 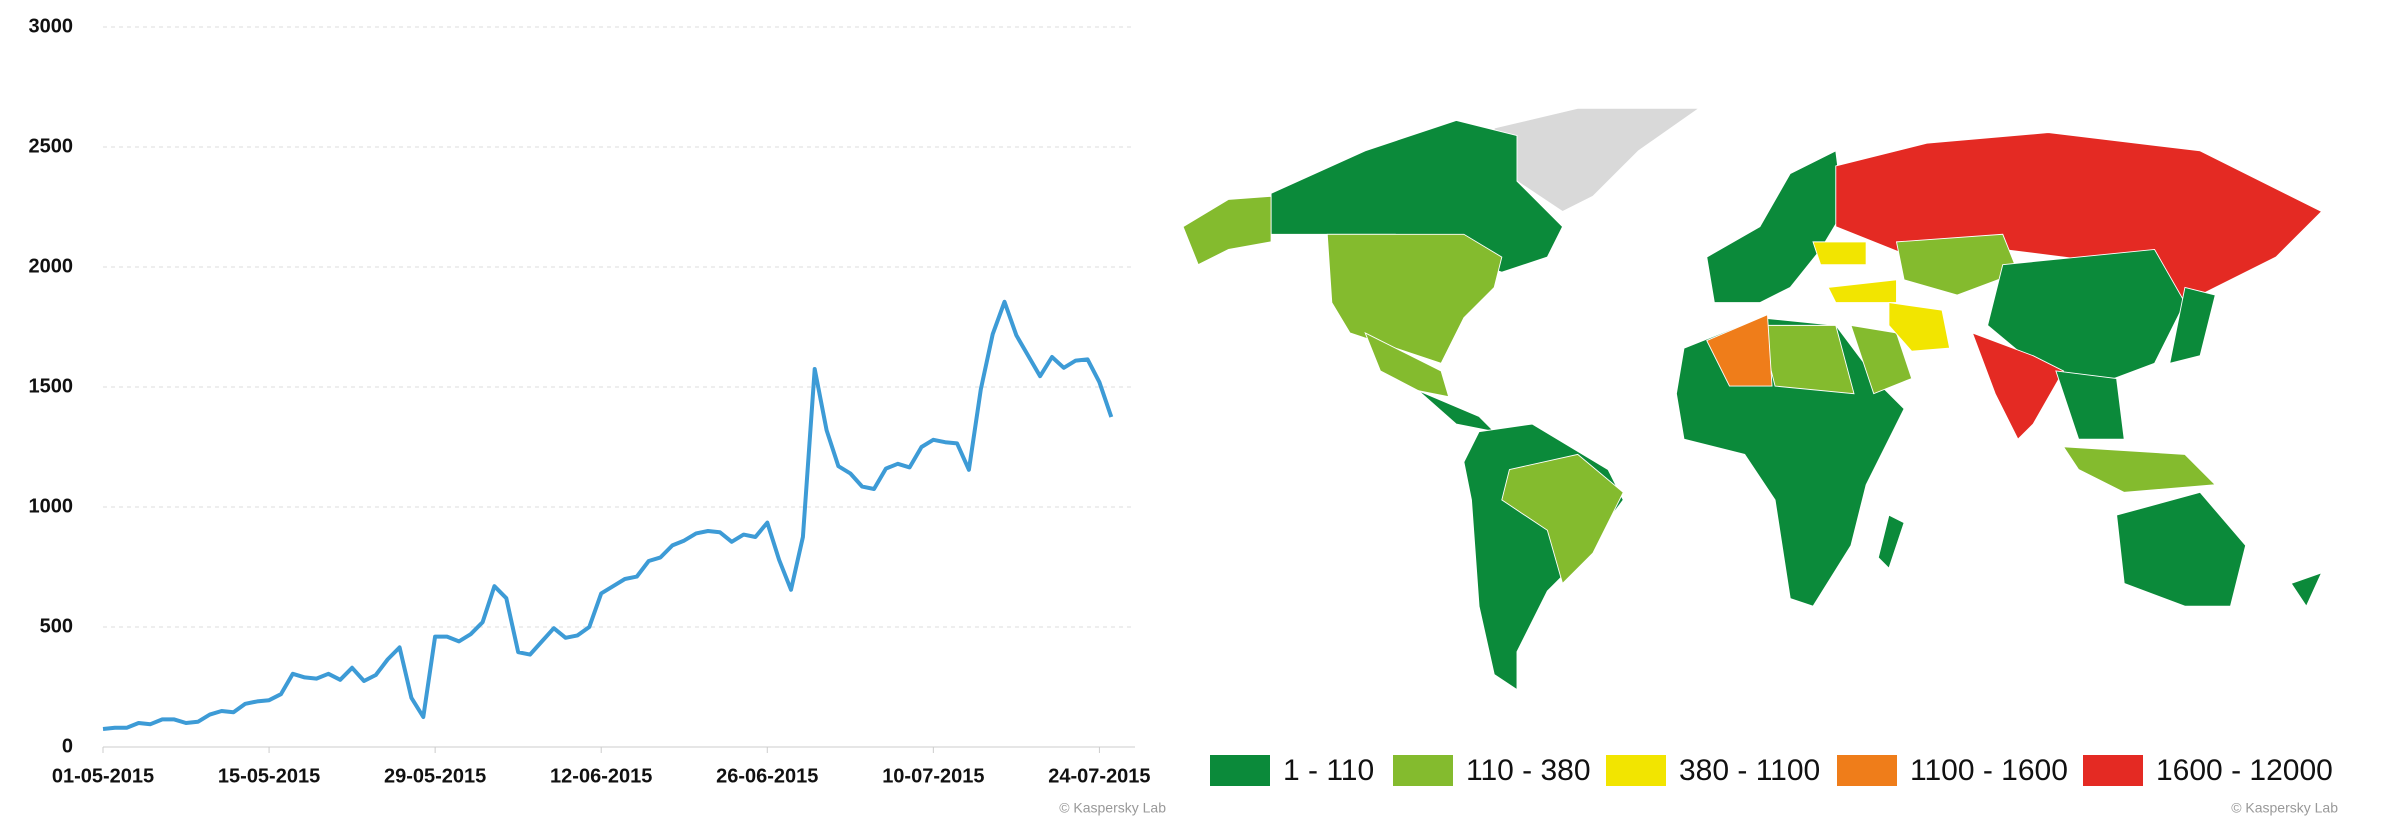 I want to click on x-tick-label: 26-06-2015, so click(x=767, y=776).